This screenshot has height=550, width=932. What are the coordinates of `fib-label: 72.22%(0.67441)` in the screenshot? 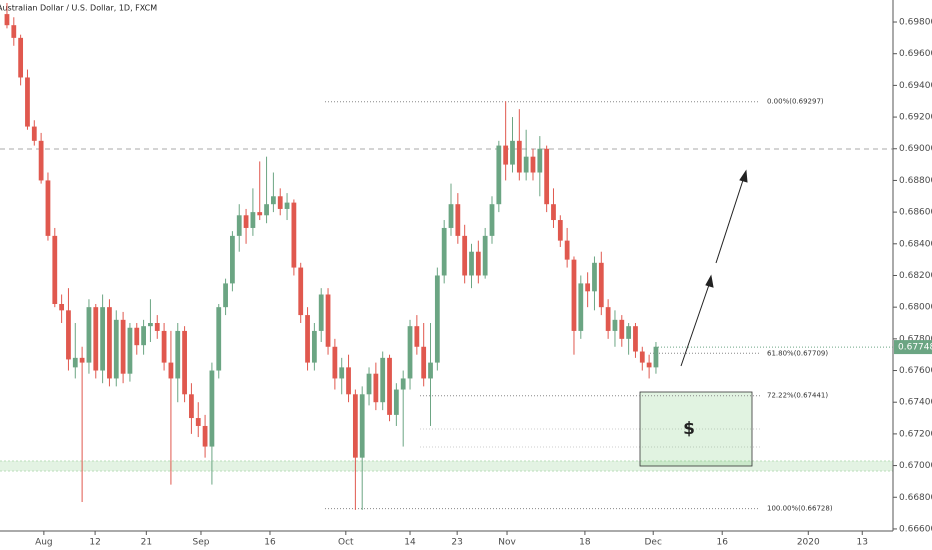 It's located at (797, 396).